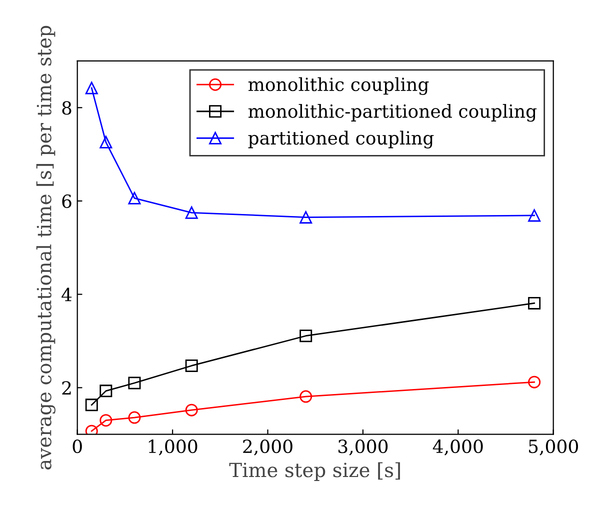 This screenshot has height=508, width=595. I want to click on y-tick-label: 4, so click(67, 295).